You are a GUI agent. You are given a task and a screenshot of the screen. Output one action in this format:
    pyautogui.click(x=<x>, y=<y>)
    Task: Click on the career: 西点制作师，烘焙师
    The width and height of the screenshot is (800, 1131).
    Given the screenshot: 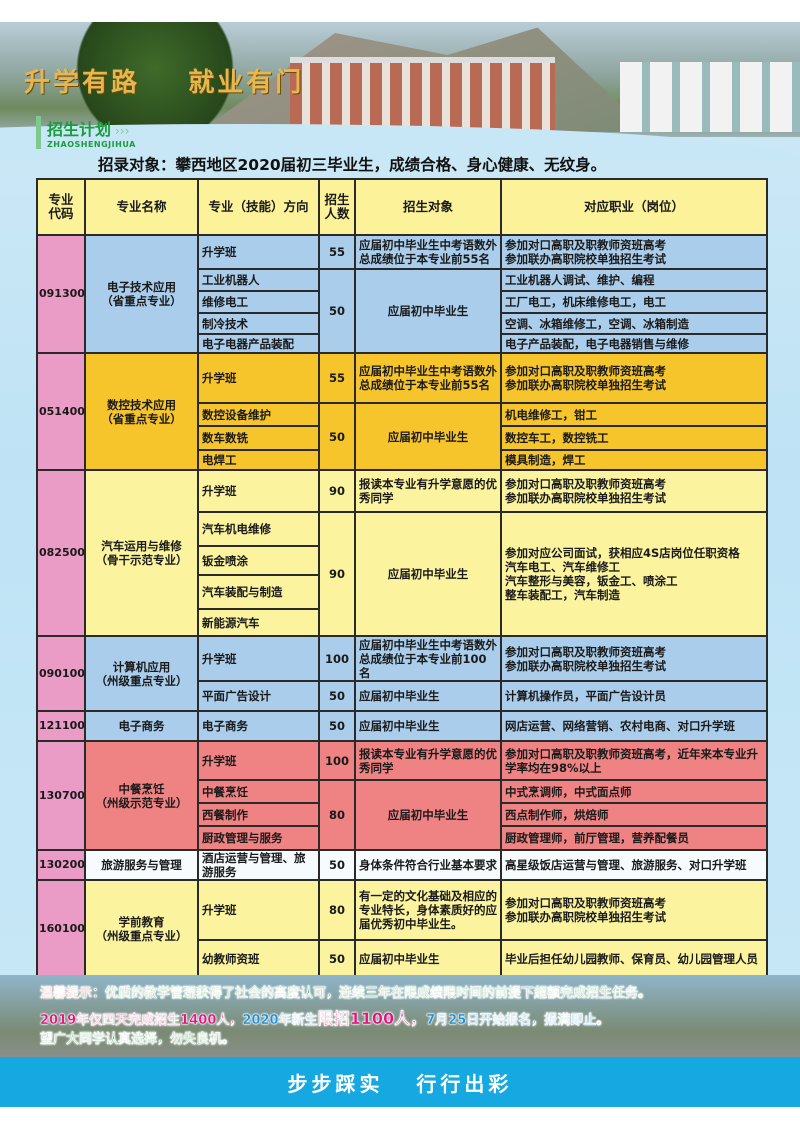 What is the action you would take?
    pyautogui.click(x=634, y=814)
    